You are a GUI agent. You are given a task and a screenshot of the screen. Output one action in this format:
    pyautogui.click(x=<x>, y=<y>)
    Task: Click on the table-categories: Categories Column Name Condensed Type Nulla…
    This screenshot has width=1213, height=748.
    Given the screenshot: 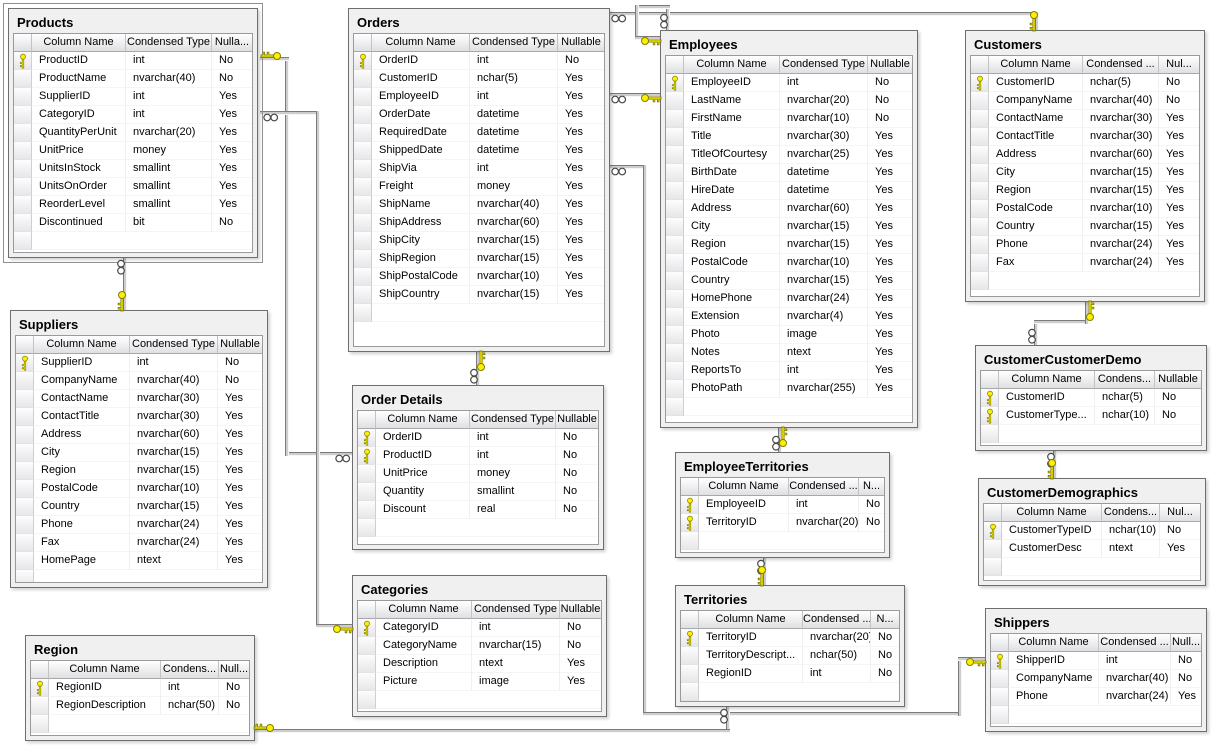 What is the action you would take?
    pyautogui.click(x=479, y=646)
    